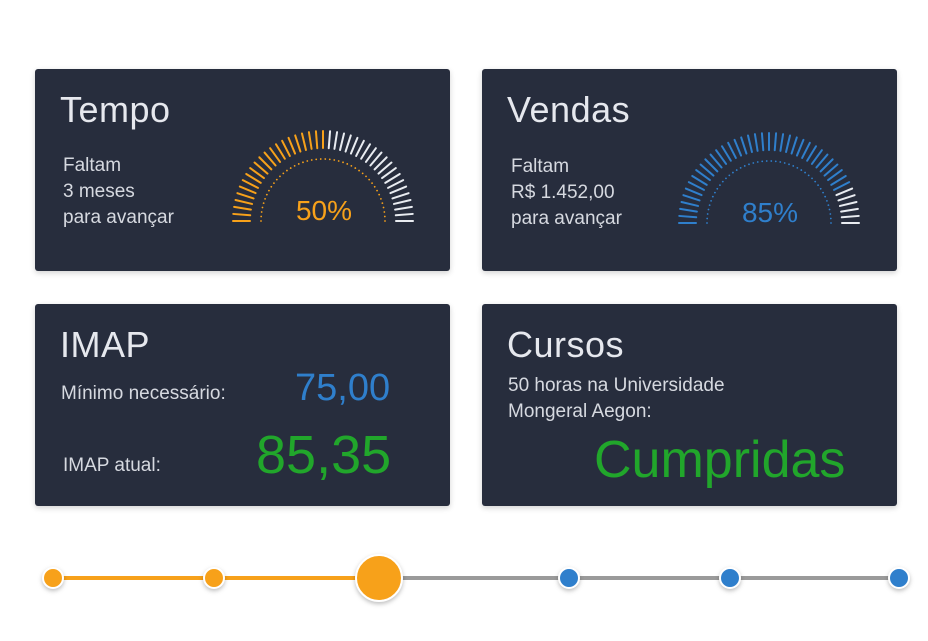  What do you see at coordinates (115, 109) in the screenshot?
I see `tempo-title: Tempo` at bounding box center [115, 109].